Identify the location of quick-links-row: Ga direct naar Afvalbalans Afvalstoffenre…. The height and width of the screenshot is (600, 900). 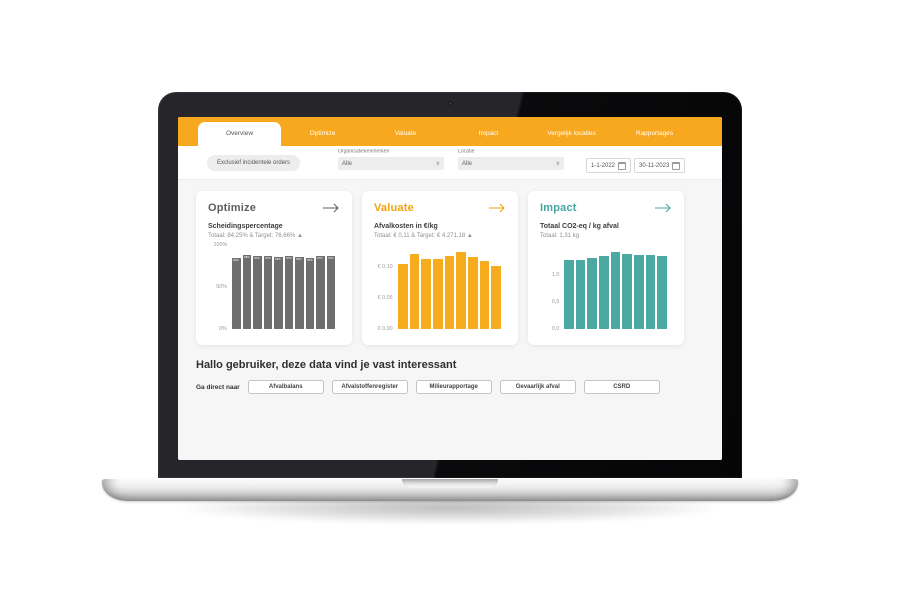
(459, 387).